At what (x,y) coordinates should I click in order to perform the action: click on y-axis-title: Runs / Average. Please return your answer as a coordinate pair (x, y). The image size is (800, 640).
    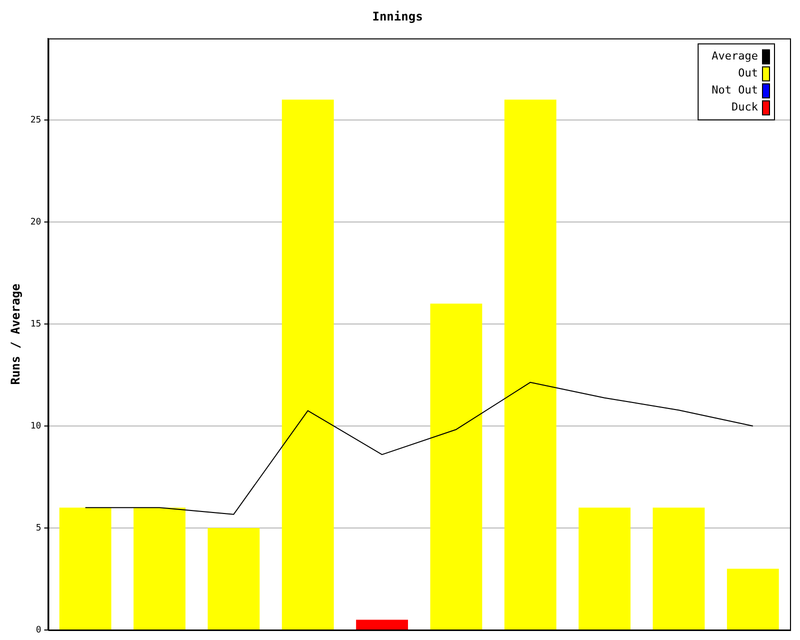
    Looking at the image, I should click on (15, 334).